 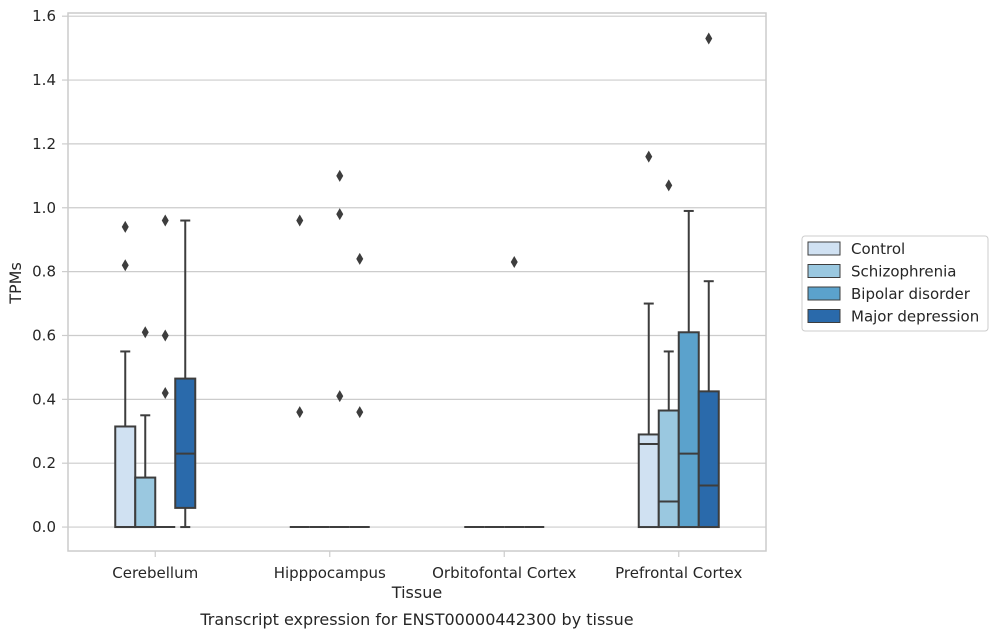 What do you see at coordinates (678, 573) in the screenshot?
I see `x-tick-label-prefrontal-cortex: Prefrontal Cortex` at bounding box center [678, 573].